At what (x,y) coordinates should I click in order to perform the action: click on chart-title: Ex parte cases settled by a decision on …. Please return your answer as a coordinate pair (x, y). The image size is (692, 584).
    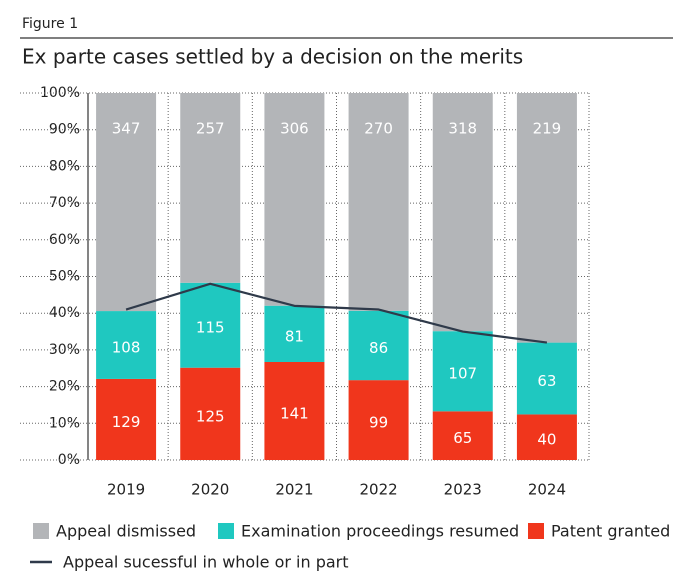
    Looking at the image, I should click on (272, 57).